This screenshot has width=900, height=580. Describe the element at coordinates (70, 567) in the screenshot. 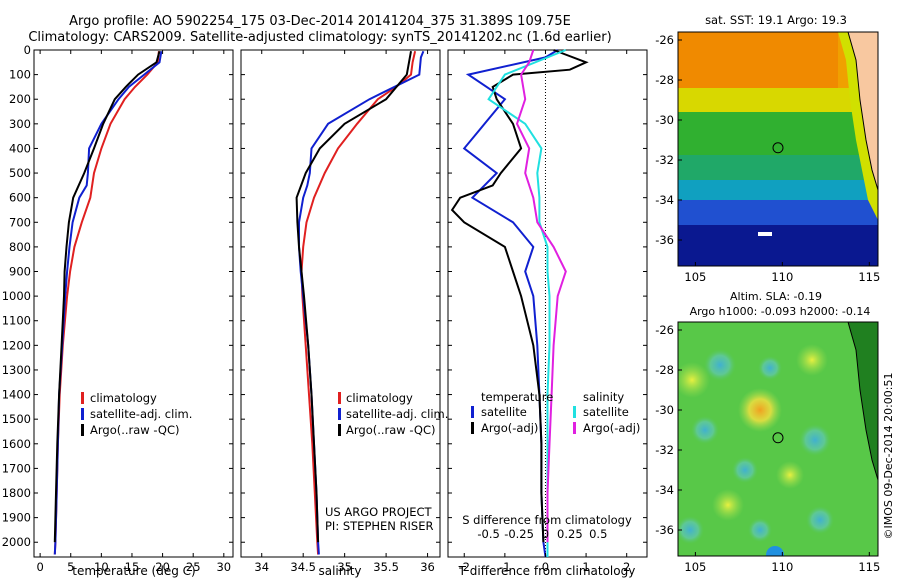

I see `x-tick-label: 5` at that location.